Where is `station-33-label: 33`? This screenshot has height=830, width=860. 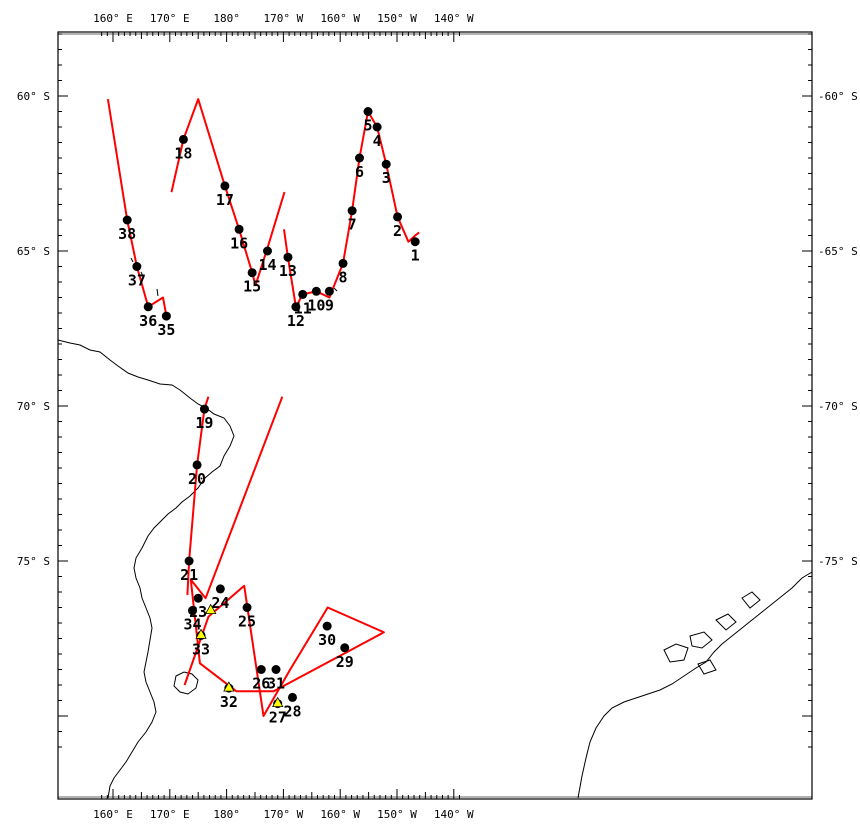 station-33-label: 33 is located at coordinates (201, 649).